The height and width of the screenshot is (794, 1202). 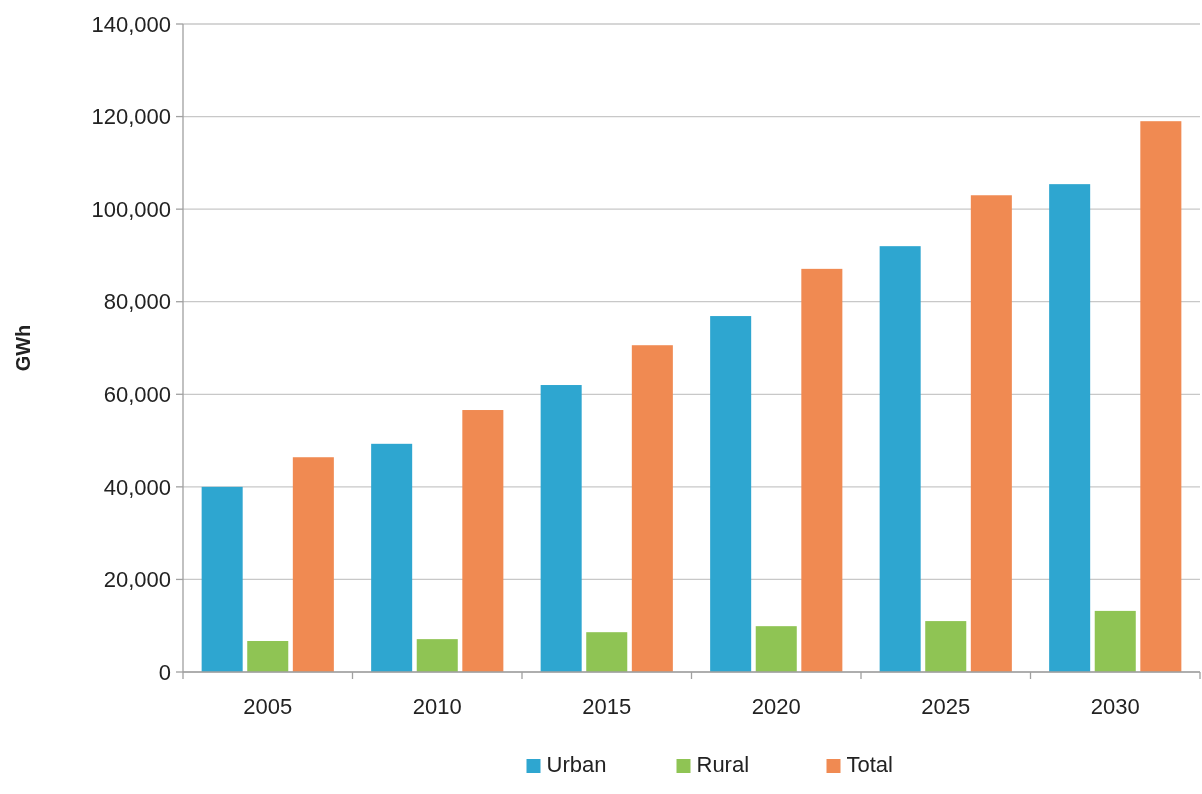 What do you see at coordinates (137, 580) in the screenshot?
I see `y-tick-label: 20,000` at bounding box center [137, 580].